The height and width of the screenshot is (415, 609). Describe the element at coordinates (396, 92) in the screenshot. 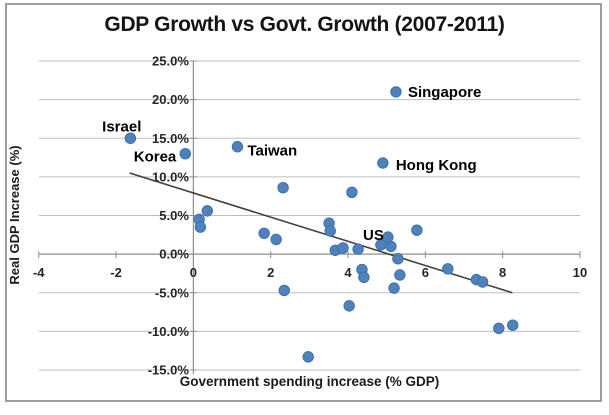

I see `data-point-singapore` at that location.